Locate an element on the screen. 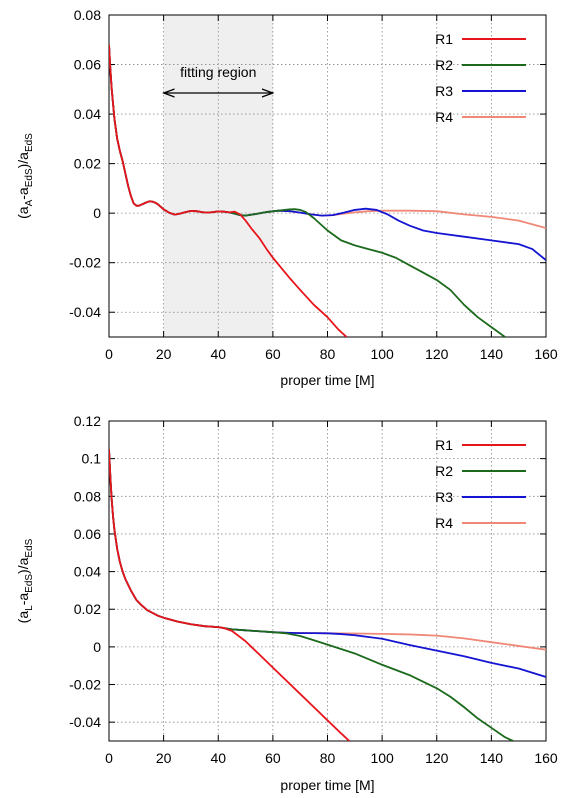  y-tick-label: 0.12 is located at coordinates (87, 421).